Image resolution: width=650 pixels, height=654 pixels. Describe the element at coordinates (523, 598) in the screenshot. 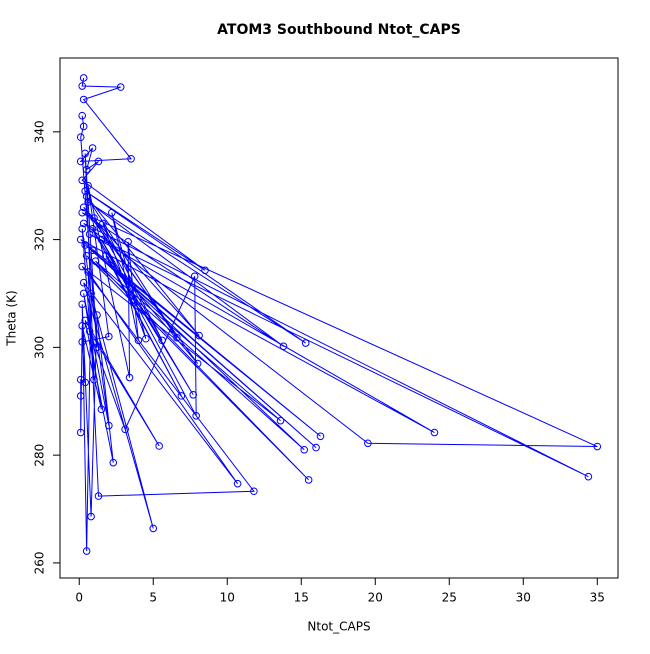

I see `x-tick-label: 30` at that location.